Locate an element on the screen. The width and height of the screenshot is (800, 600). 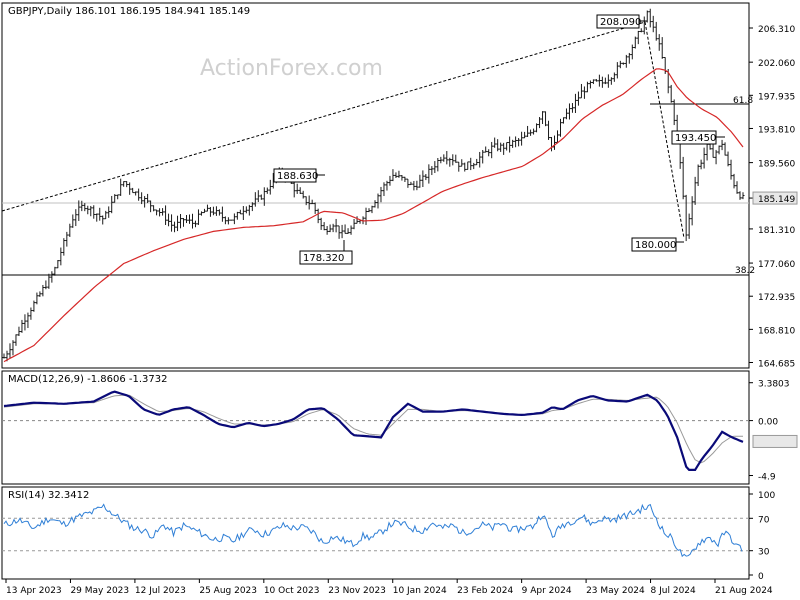
time-axis-label: 23 Nov 2023 is located at coordinates (357, 591).